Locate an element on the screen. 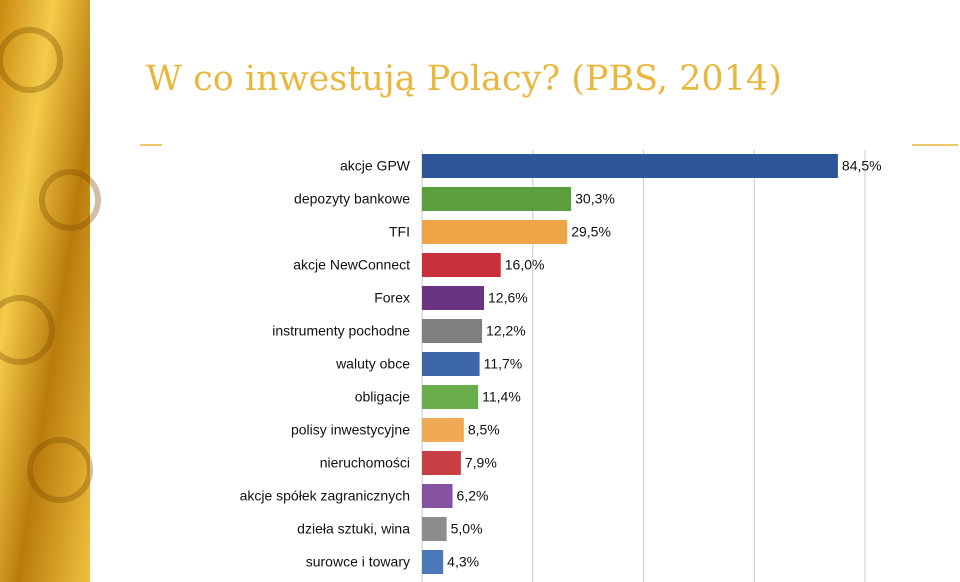  category-label: TFI is located at coordinates (399, 232).